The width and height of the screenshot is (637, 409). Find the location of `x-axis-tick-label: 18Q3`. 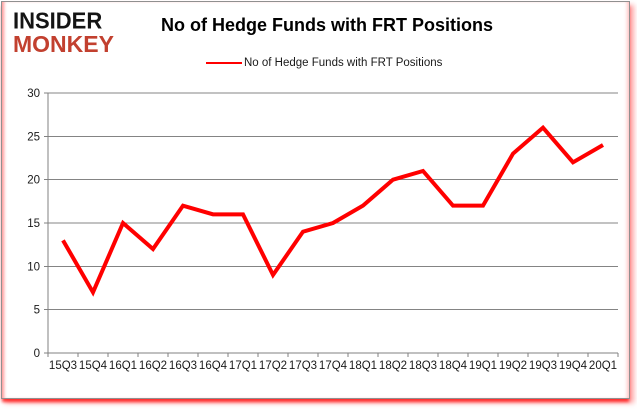

x-axis-tick-label: 18Q3 is located at coordinates (423, 366).